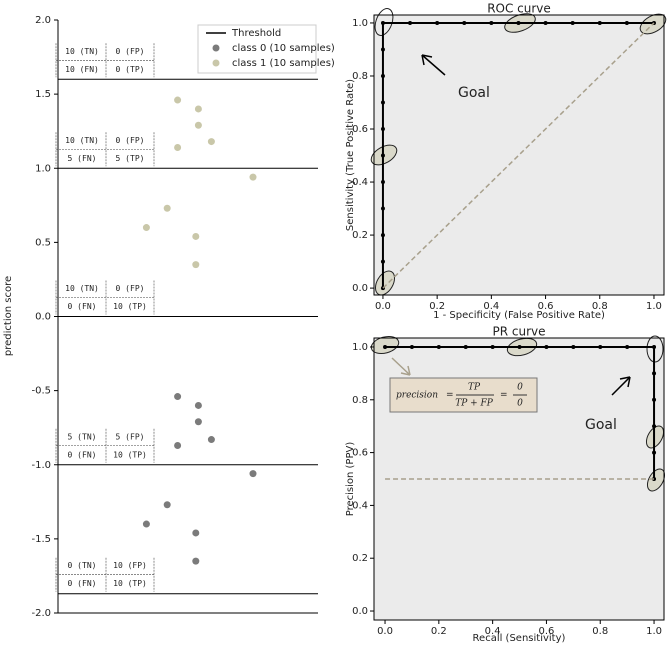 The height and width of the screenshot is (649, 670). I want to click on table-cell: 10 (FN), so click(82, 69).